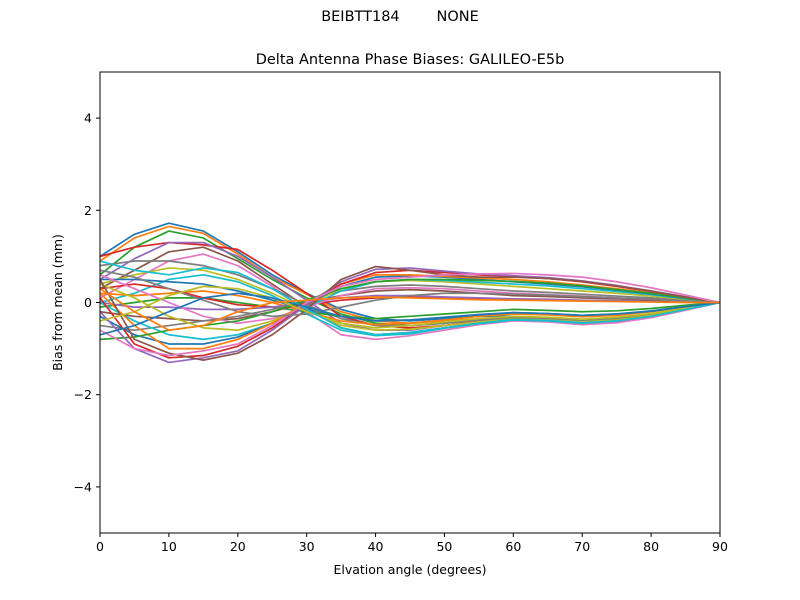  I want to click on y-axis-label: Bias from mean (mm), so click(57, 302).